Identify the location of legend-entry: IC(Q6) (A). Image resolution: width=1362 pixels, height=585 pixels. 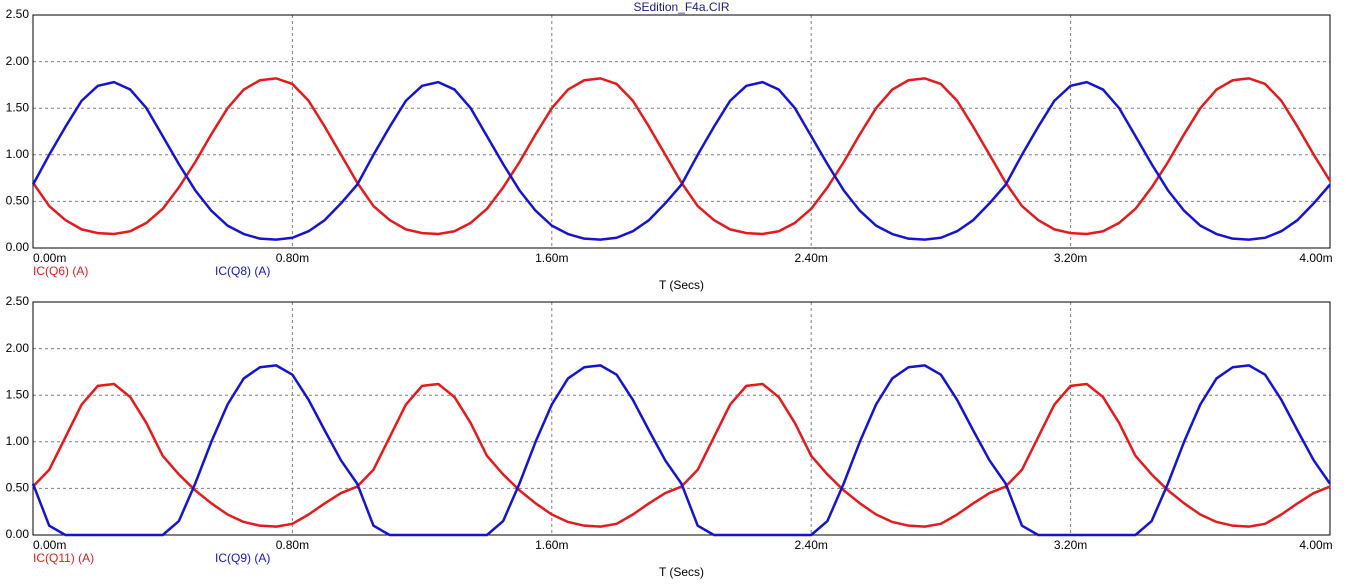
(60, 271).